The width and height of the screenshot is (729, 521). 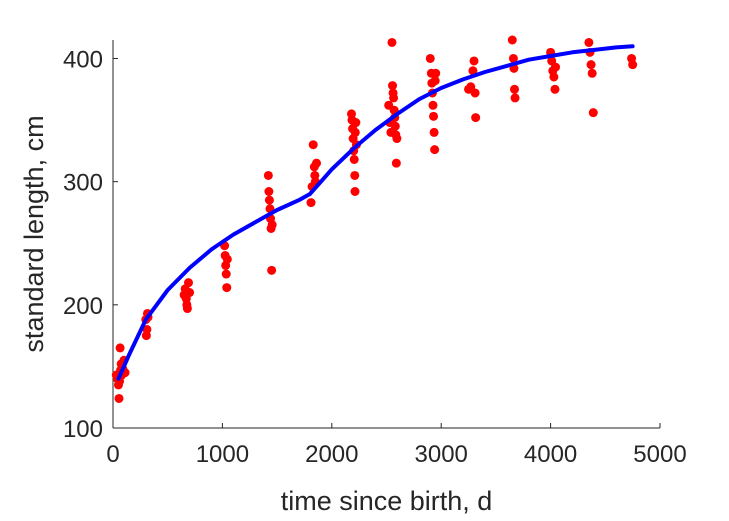 I want to click on y-ticks: 100 200 300 400, so click(x=90, y=244).